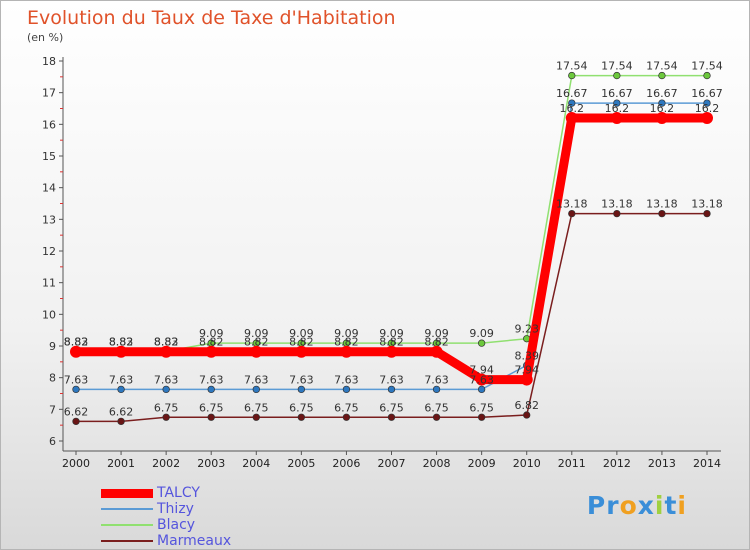 The width and height of the screenshot is (750, 550). What do you see at coordinates (121, 463) in the screenshot?
I see `x-tick-label: 2001` at bounding box center [121, 463].